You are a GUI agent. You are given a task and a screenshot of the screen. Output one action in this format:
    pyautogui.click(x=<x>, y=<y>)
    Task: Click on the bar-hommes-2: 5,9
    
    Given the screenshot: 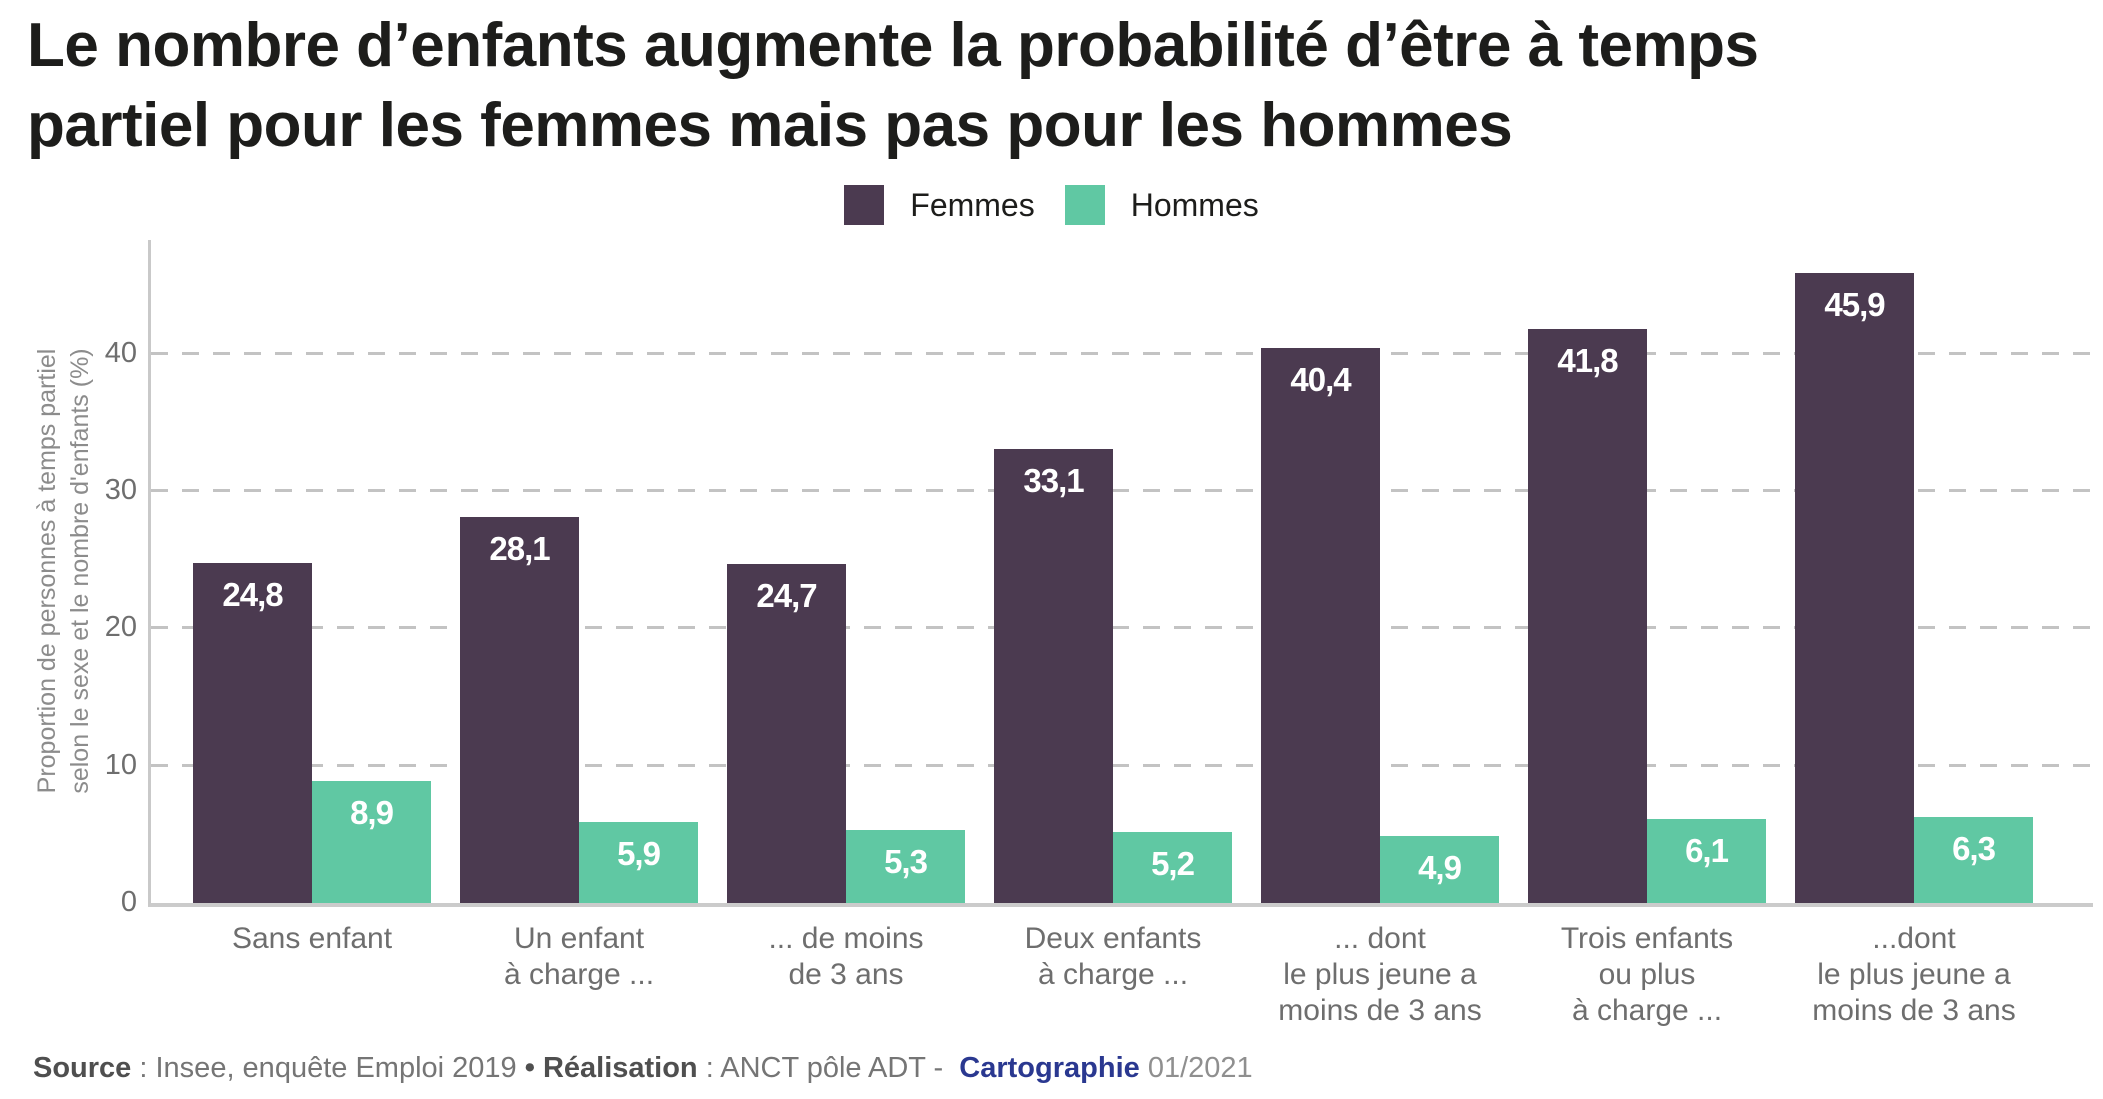 What is the action you would take?
    pyautogui.click(x=638, y=862)
    